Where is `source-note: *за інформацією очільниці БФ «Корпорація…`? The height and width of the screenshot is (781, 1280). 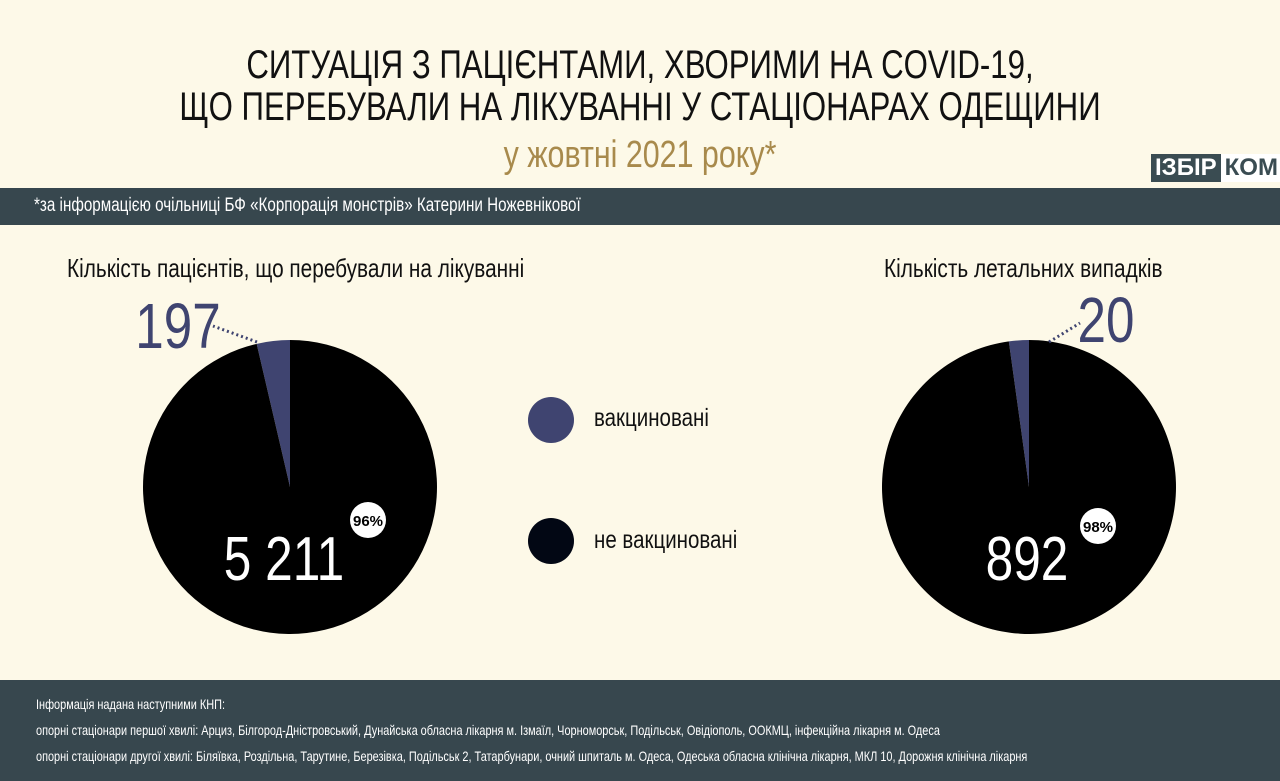 source-note: *за інформацією очільниці БФ «Корпорація… is located at coordinates (307, 205).